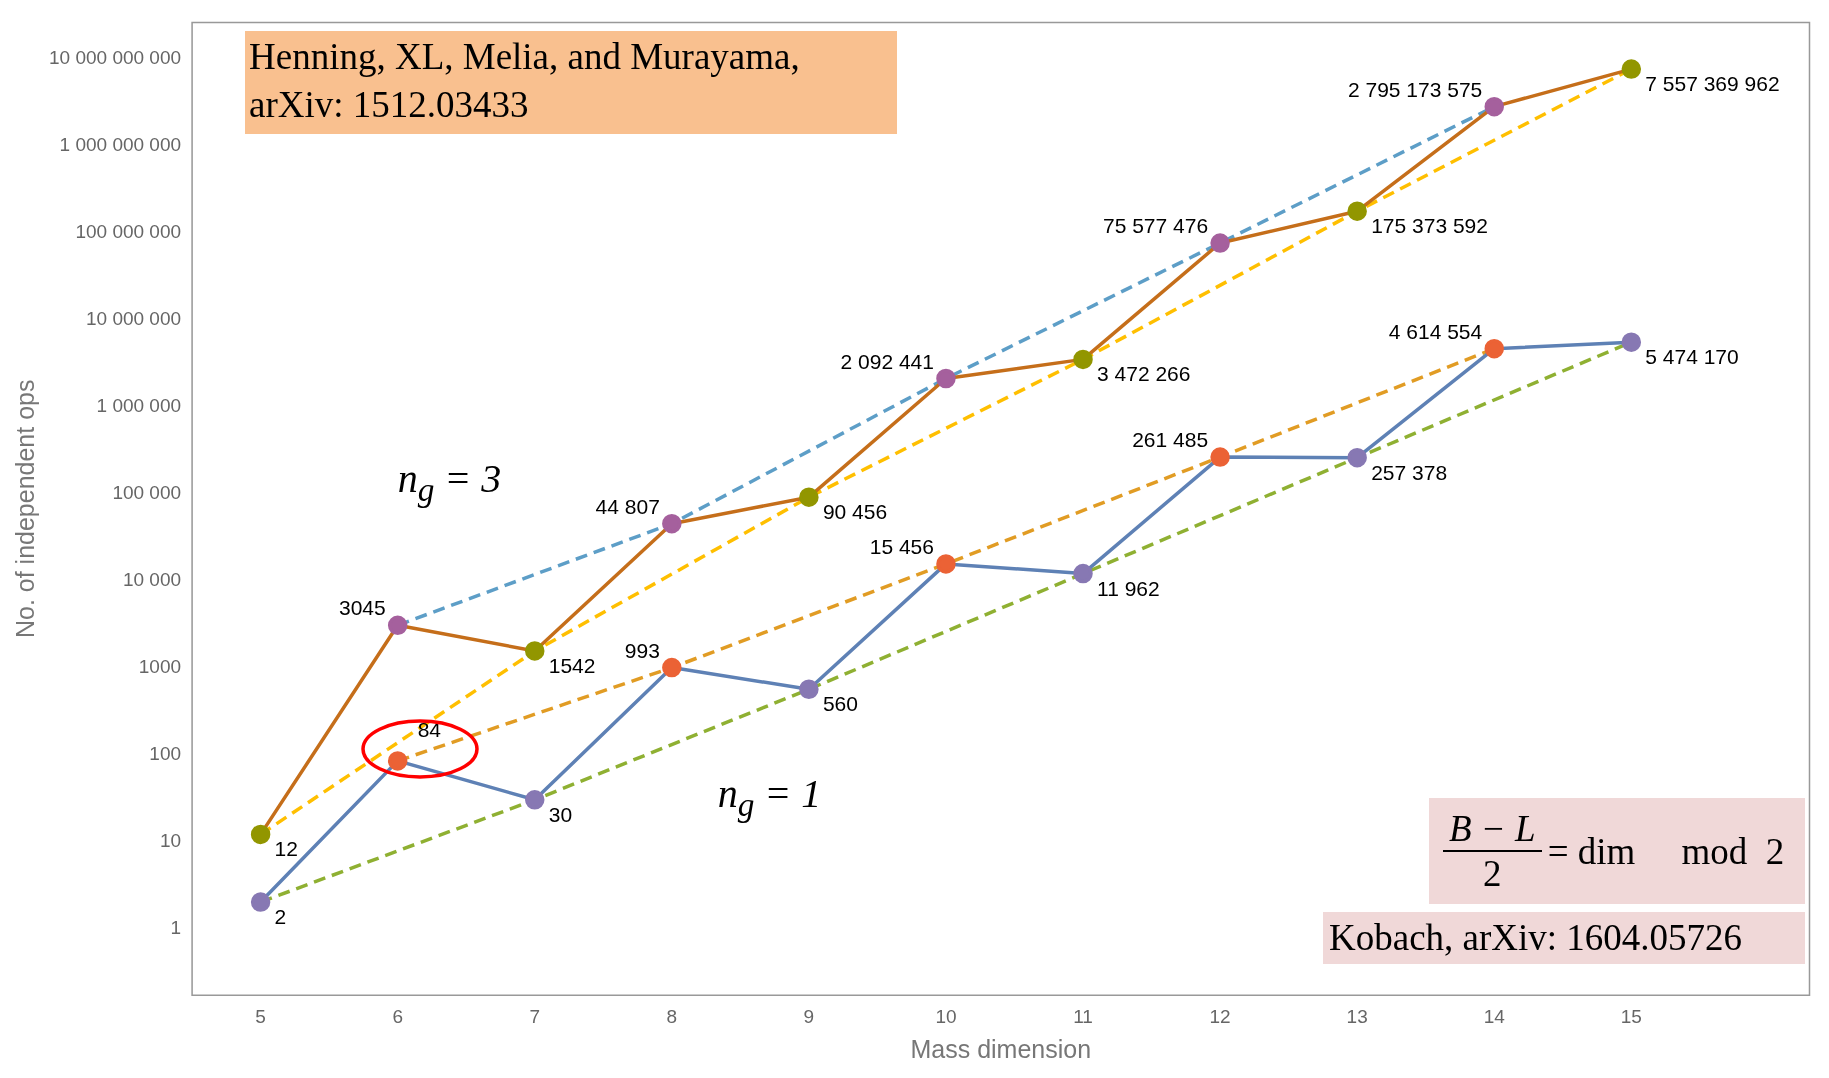 This screenshot has width=1829, height=1078. What do you see at coordinates (260, 1016) in the screenshot?
I see `x-tick-label: 5` at bounding box center [260, 1016].